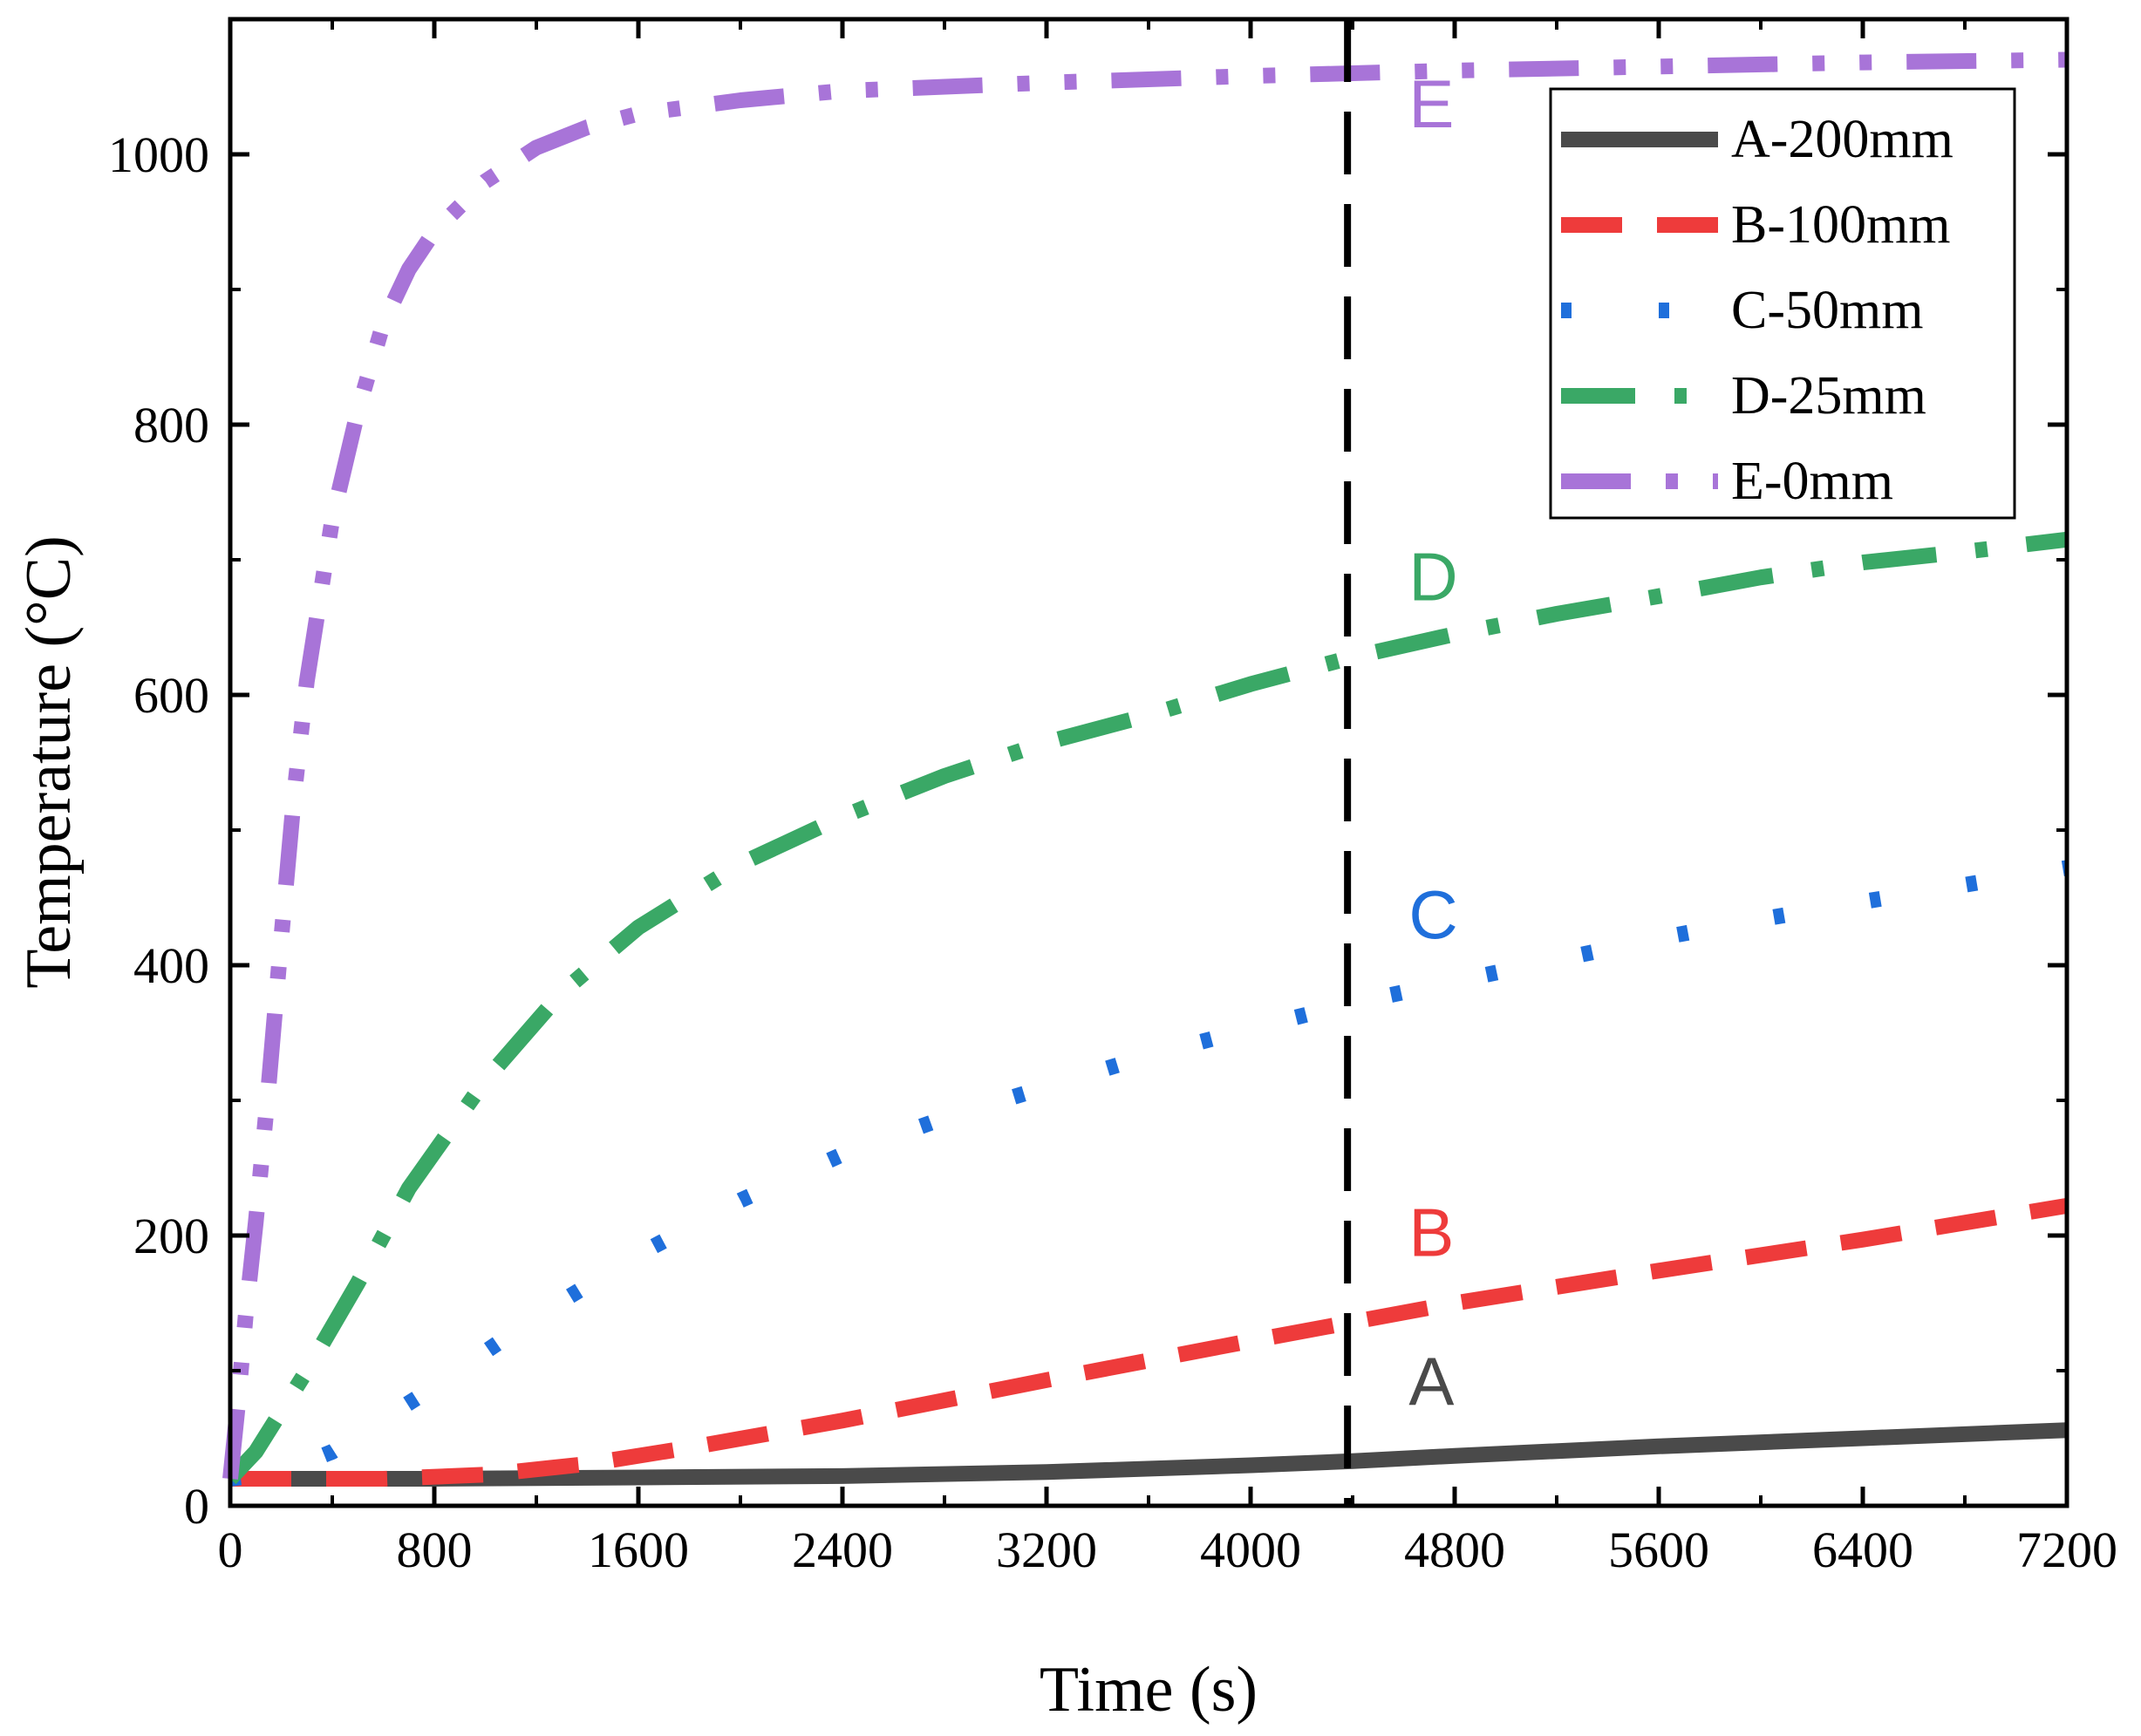  I want to click on x-tick-label: 4800, so click(1454, 1550).